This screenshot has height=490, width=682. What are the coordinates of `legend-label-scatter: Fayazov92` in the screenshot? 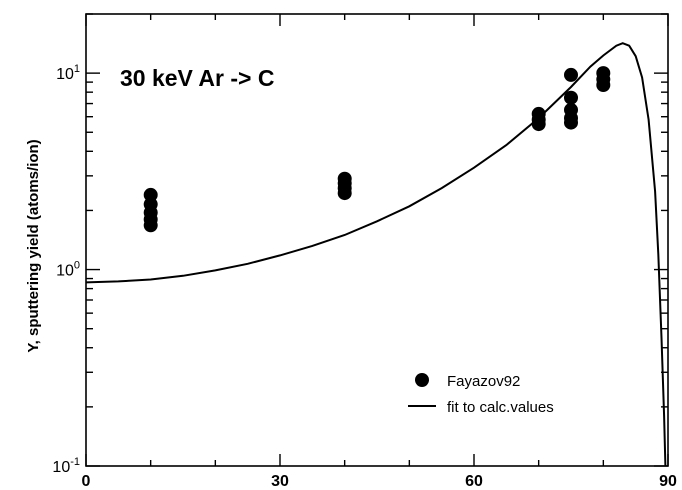 It's located at (483, 381).